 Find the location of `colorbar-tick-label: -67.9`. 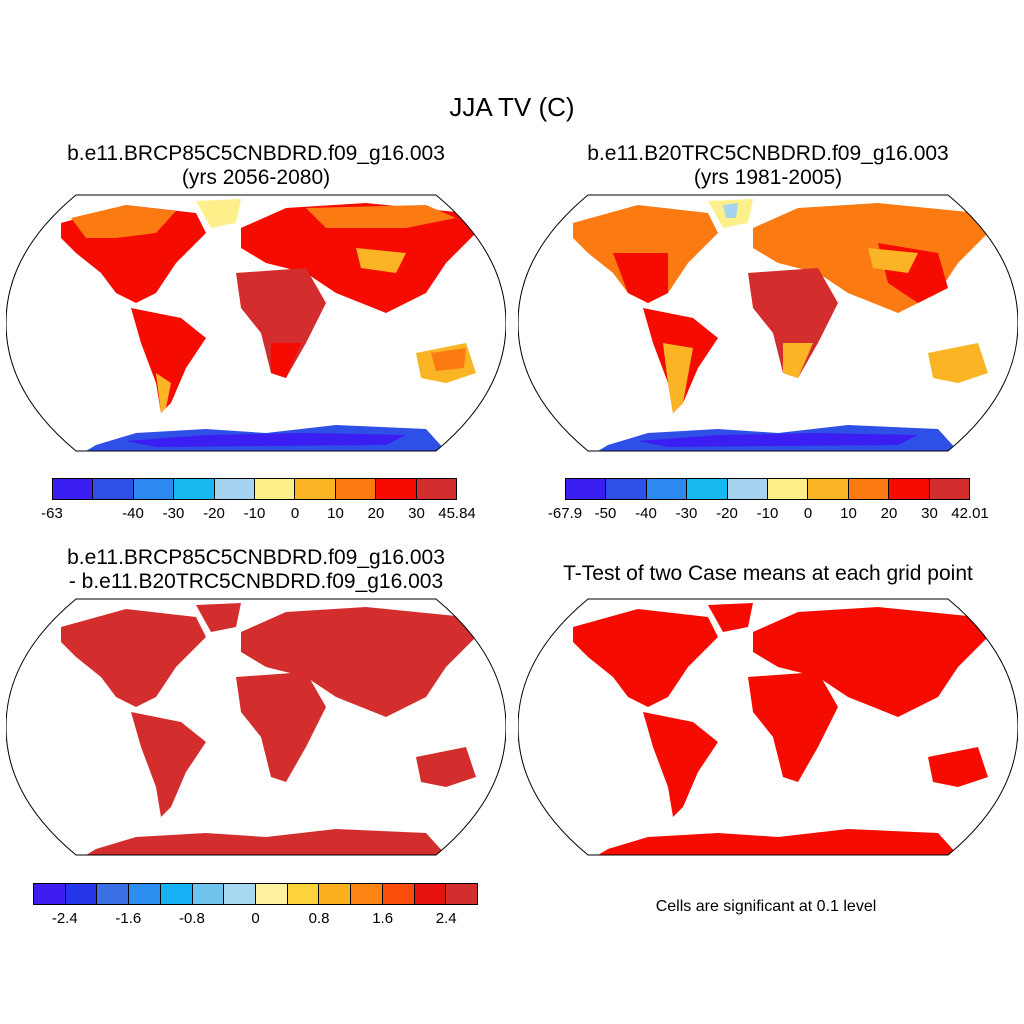

colorbar-tick-label: -67.9 is located at coordinates (565, 513).